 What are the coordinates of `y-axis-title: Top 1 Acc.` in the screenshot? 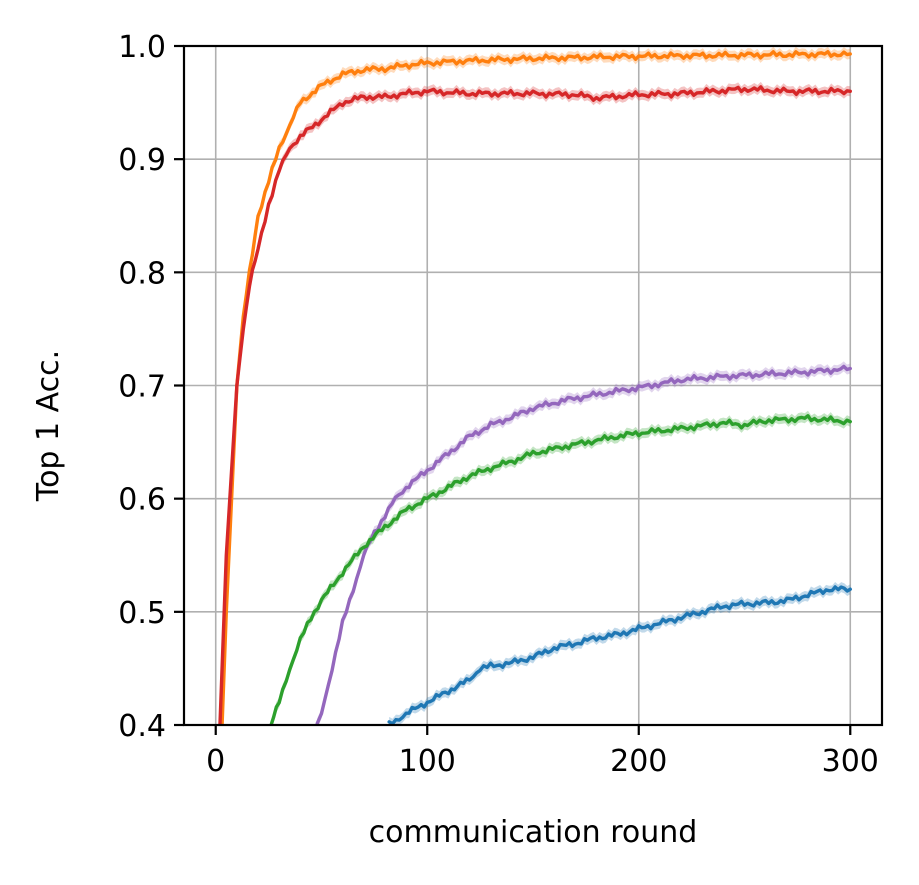 It's located at (48, 426).